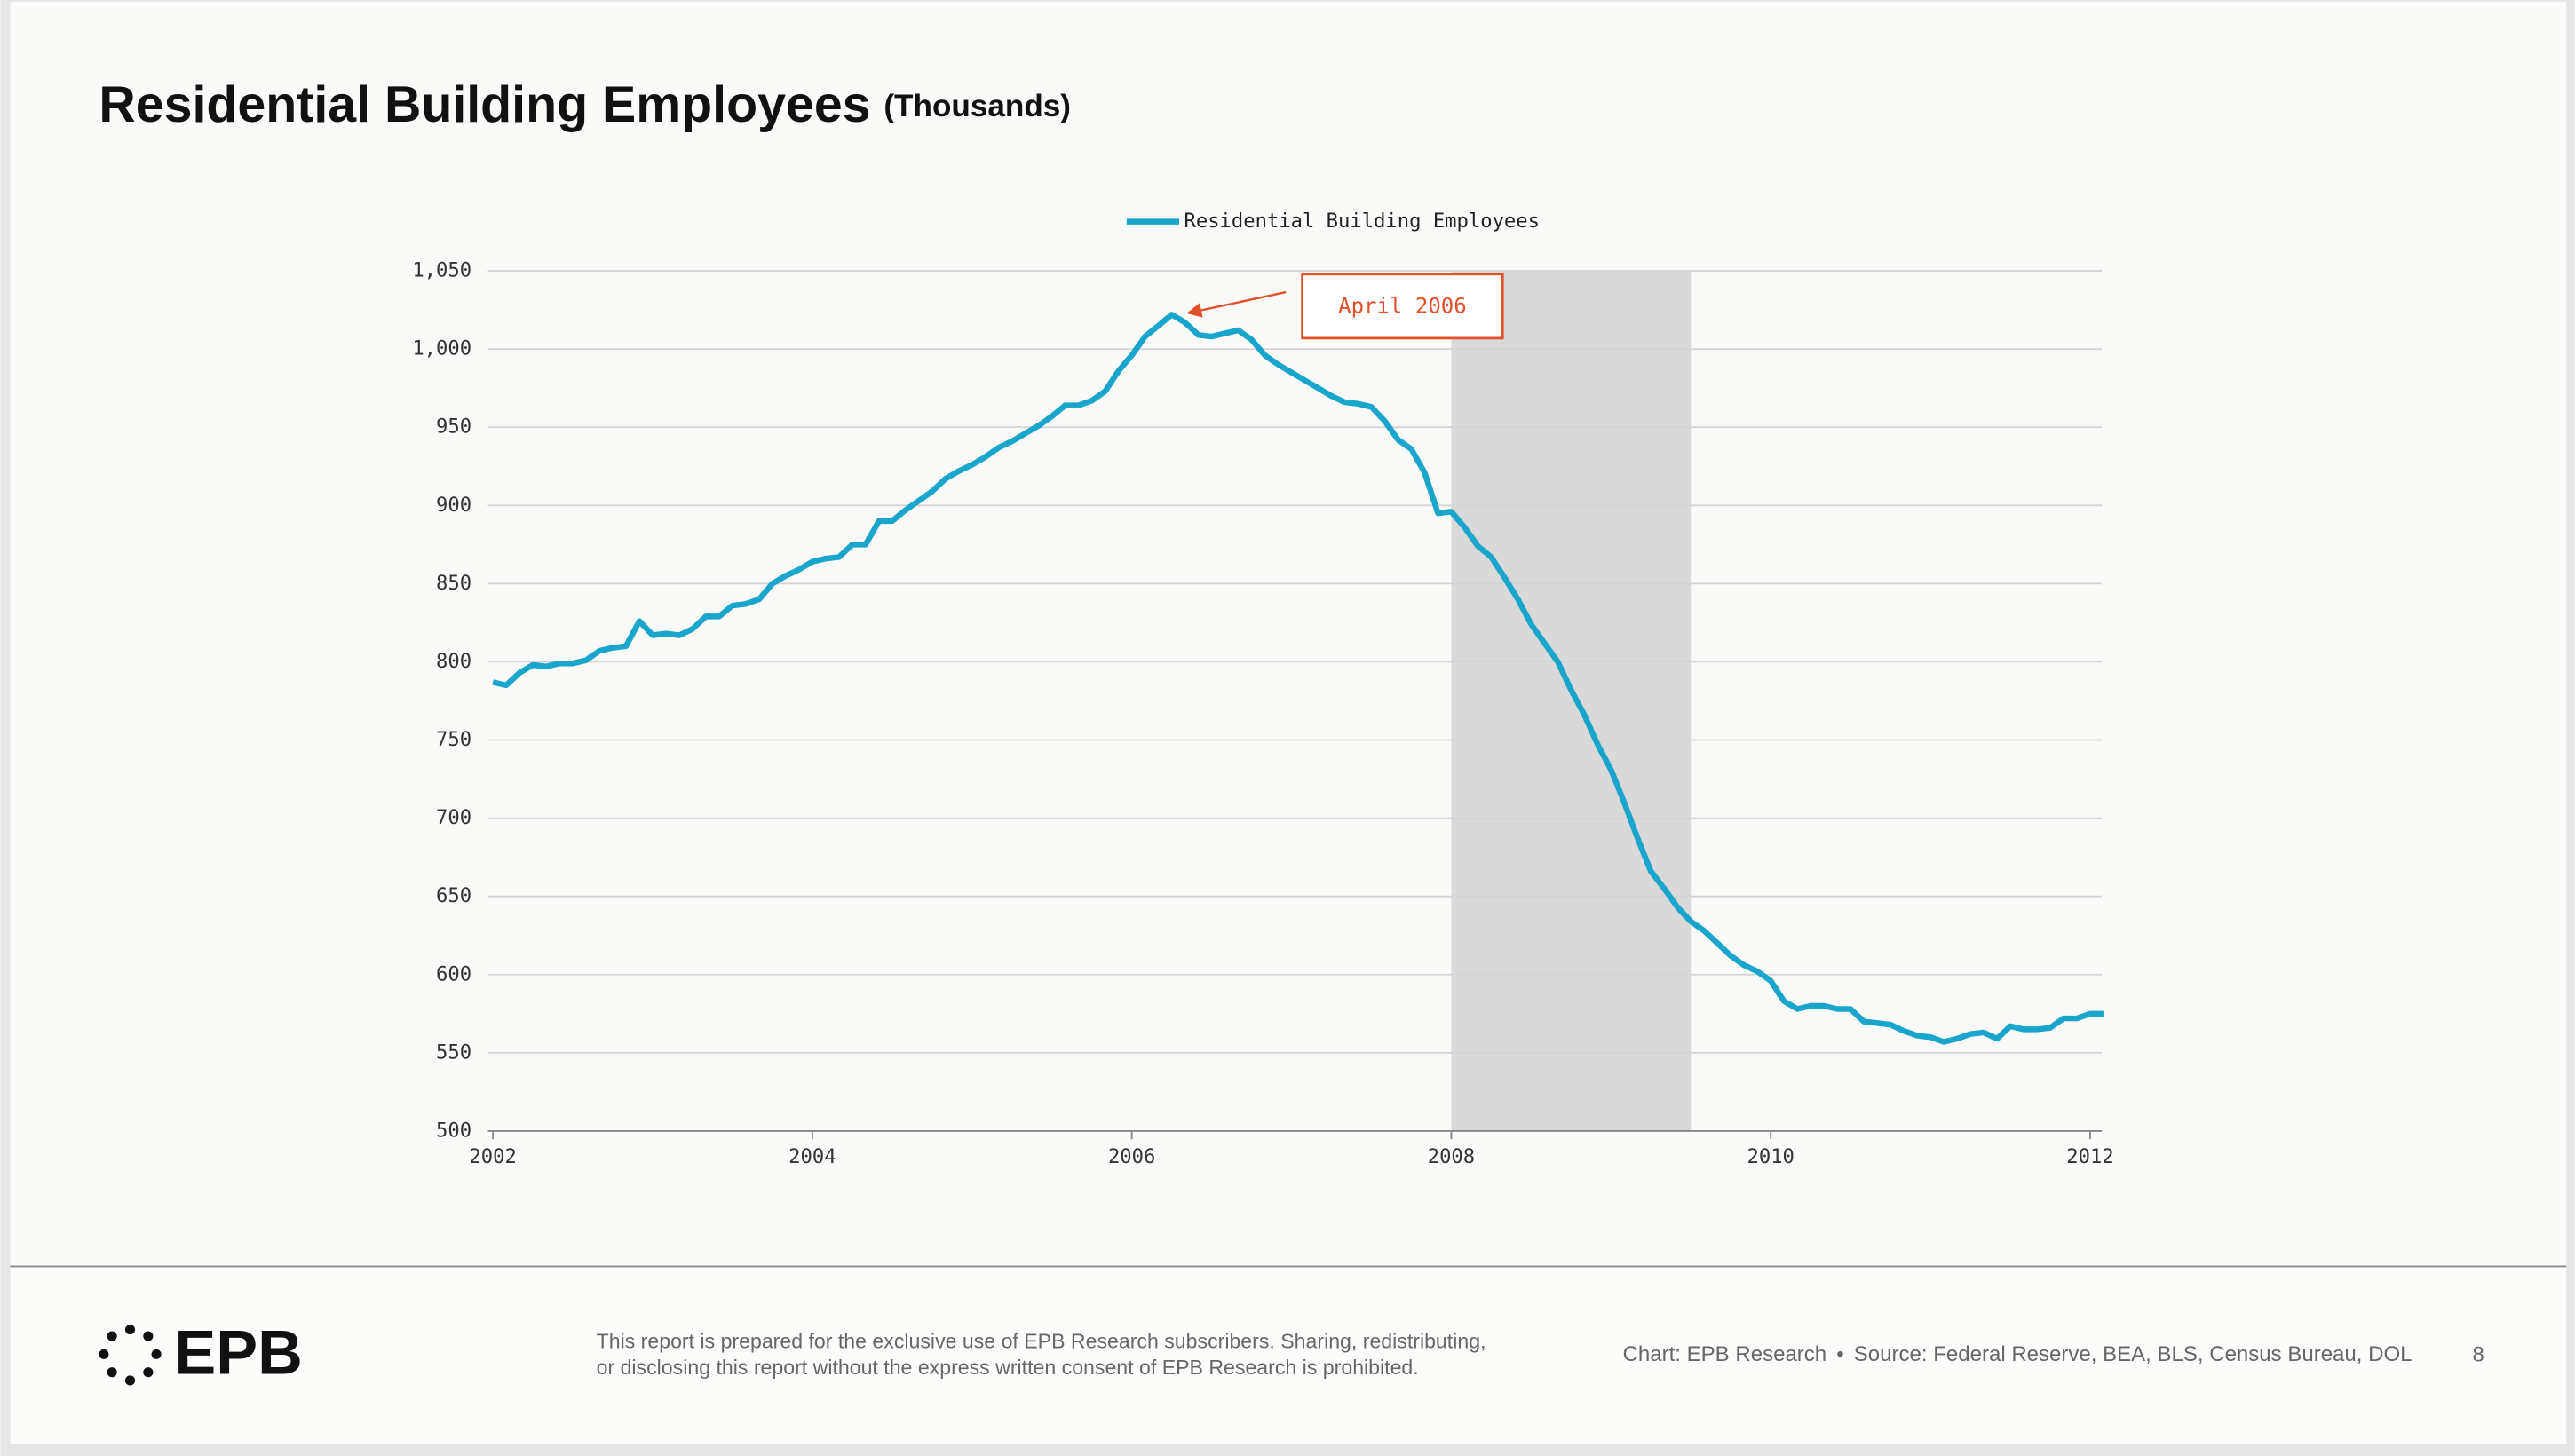  I want to click on shaded-region, so click(1571, 701).